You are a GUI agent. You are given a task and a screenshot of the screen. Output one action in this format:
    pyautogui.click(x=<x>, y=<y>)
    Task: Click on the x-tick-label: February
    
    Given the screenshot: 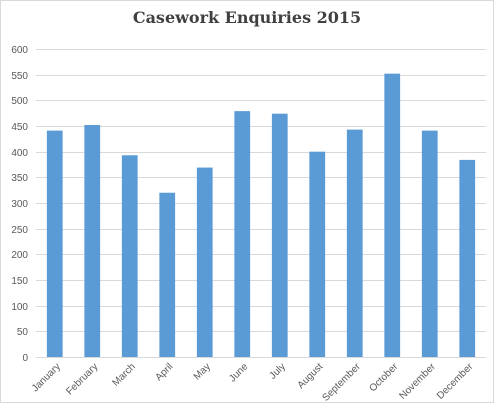 What is the action you would take?
    pyautogui.click(x=82, y=379)
    